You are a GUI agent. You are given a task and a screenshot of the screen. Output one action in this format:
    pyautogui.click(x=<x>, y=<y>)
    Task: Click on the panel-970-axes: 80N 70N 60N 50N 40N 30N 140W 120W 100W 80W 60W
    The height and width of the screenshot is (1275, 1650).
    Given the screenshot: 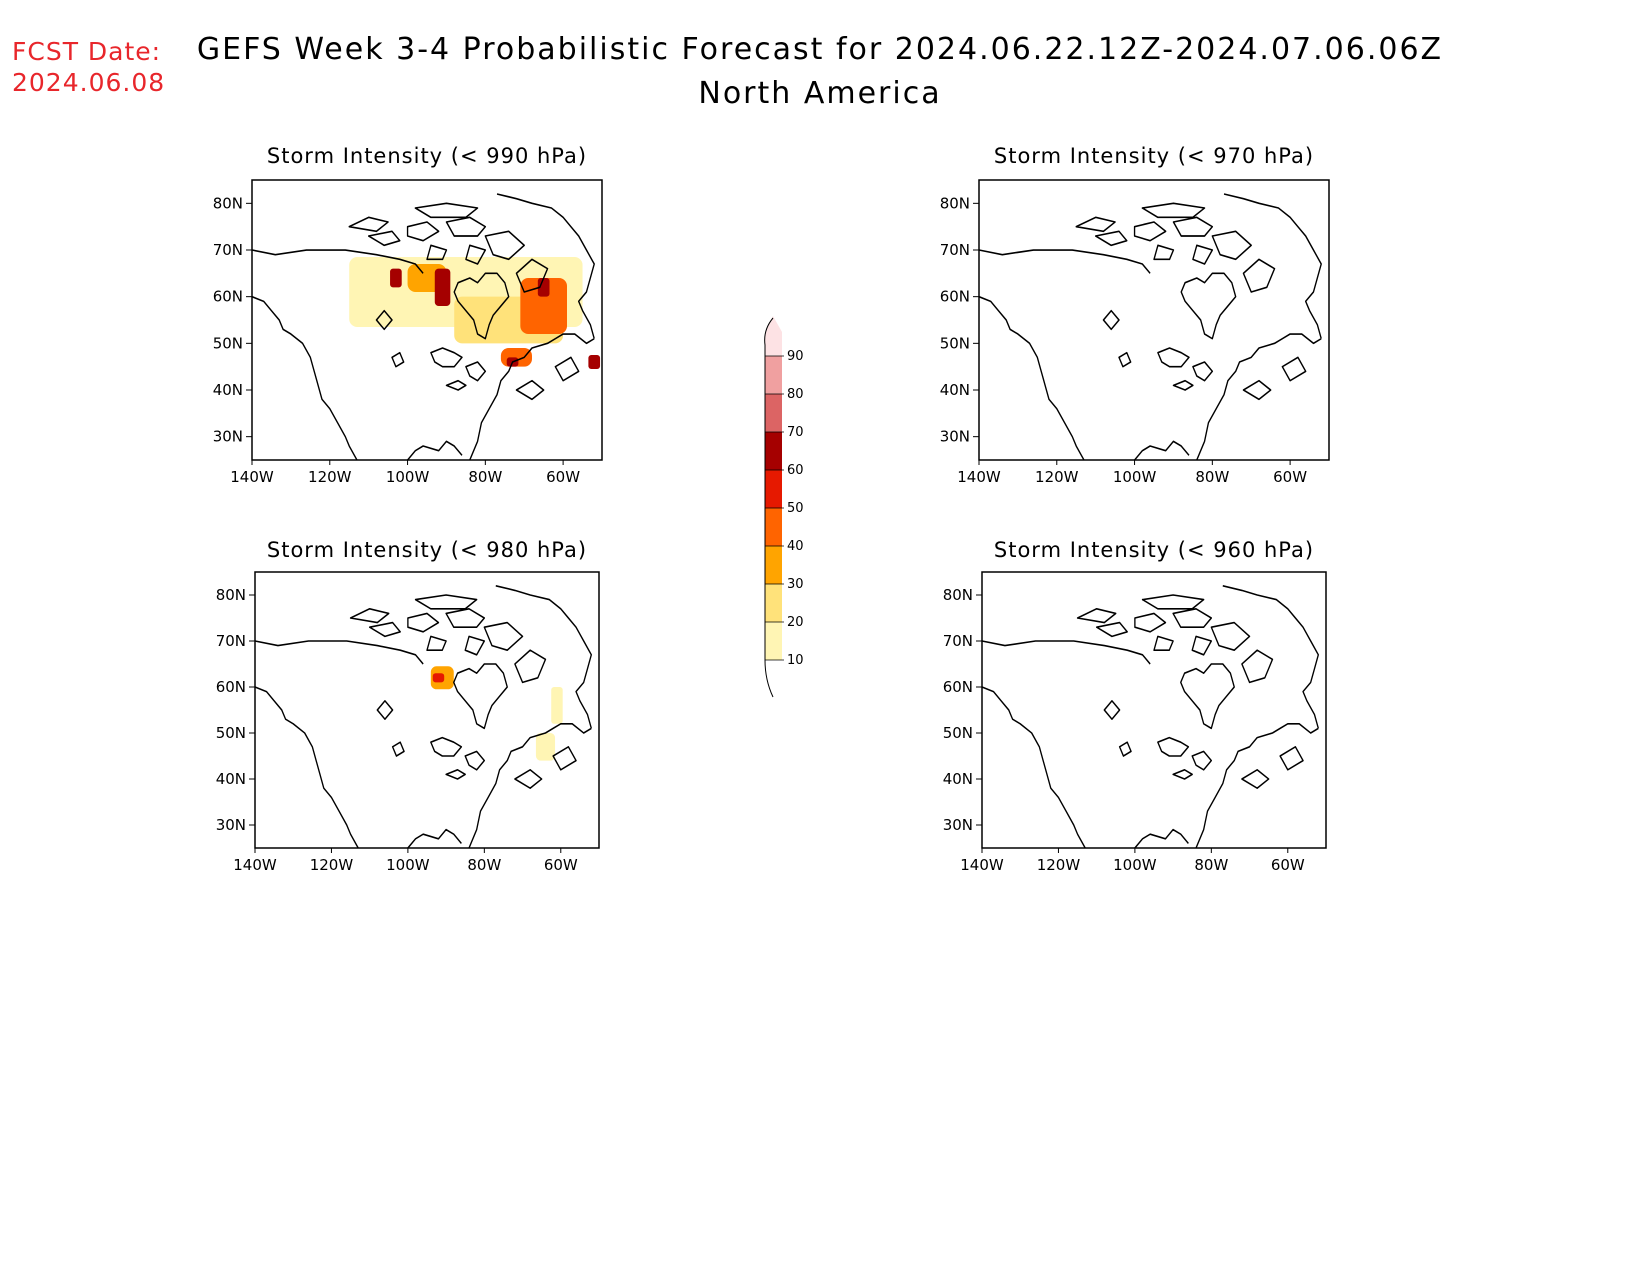 What is the action you would take?
    pyautogui.click(x=1124, y=340)
    